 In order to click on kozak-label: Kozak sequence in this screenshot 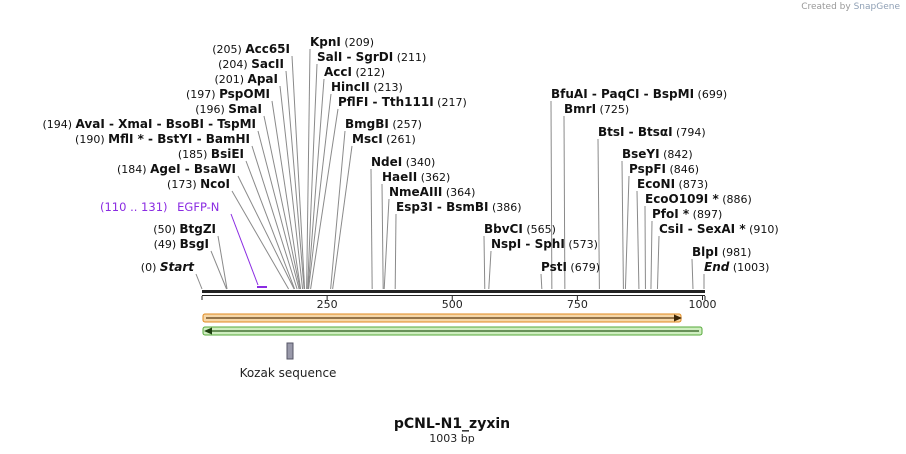, I will do `click(288, 373)`.